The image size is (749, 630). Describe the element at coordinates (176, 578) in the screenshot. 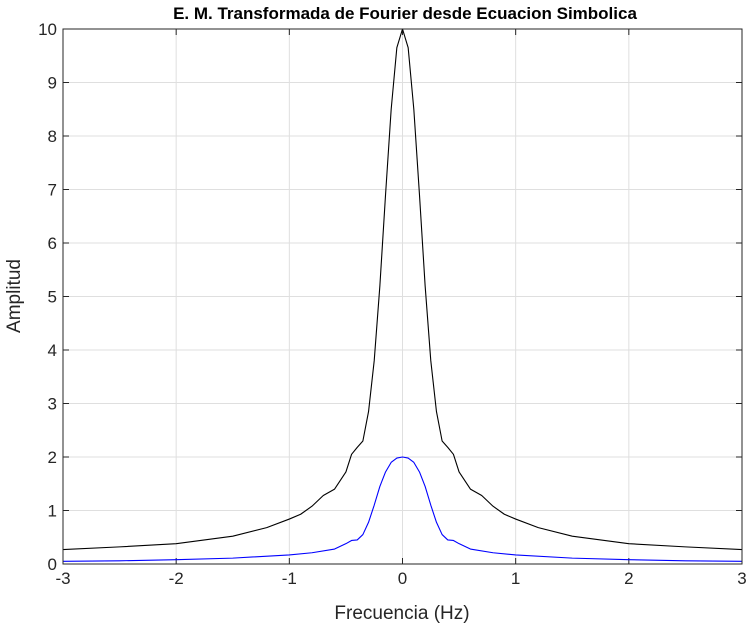

I see `x-tick-label: -2` at that location.